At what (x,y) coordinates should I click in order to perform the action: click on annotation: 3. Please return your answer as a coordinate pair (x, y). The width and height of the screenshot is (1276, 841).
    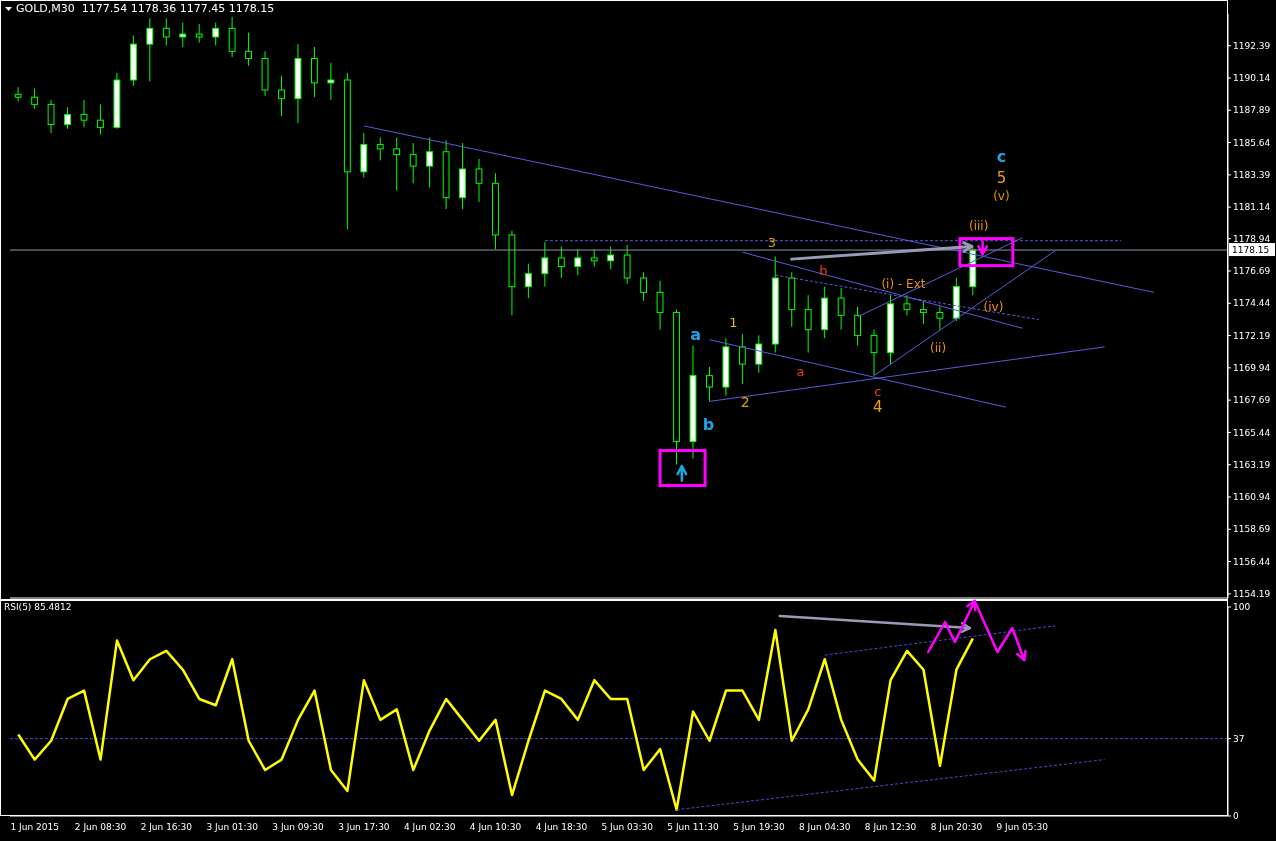
    Looking at the image, I should click on (771, 242).